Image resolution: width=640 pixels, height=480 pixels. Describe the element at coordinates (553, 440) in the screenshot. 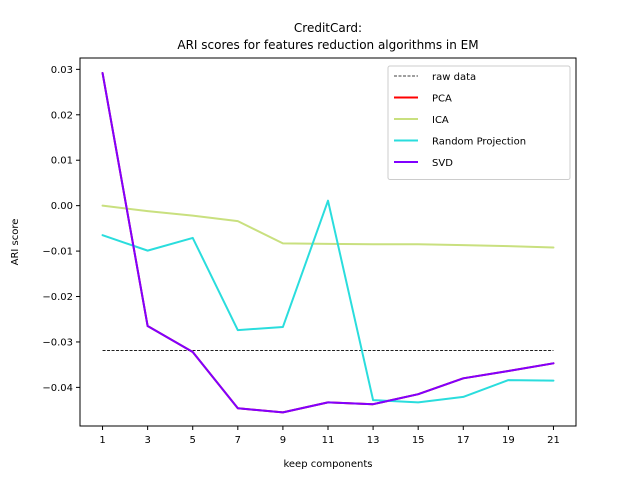

I see `x-tick-label: 21` at that location.